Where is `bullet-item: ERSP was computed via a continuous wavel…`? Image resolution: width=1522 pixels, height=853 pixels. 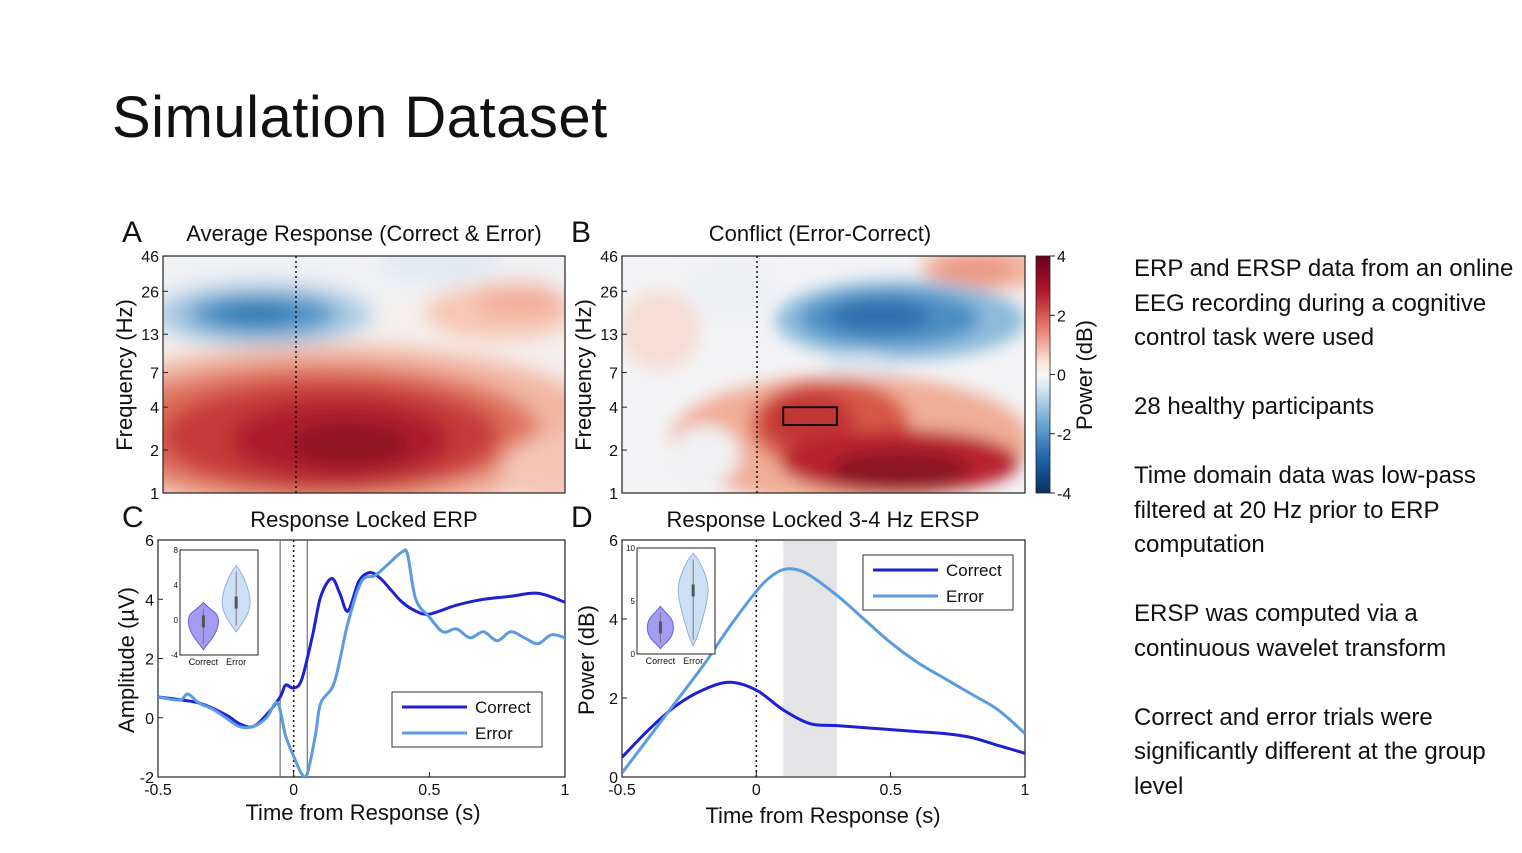 bullet-item: ERSP was computed via a continuous wavel… is located at coordinates (1290, 631).